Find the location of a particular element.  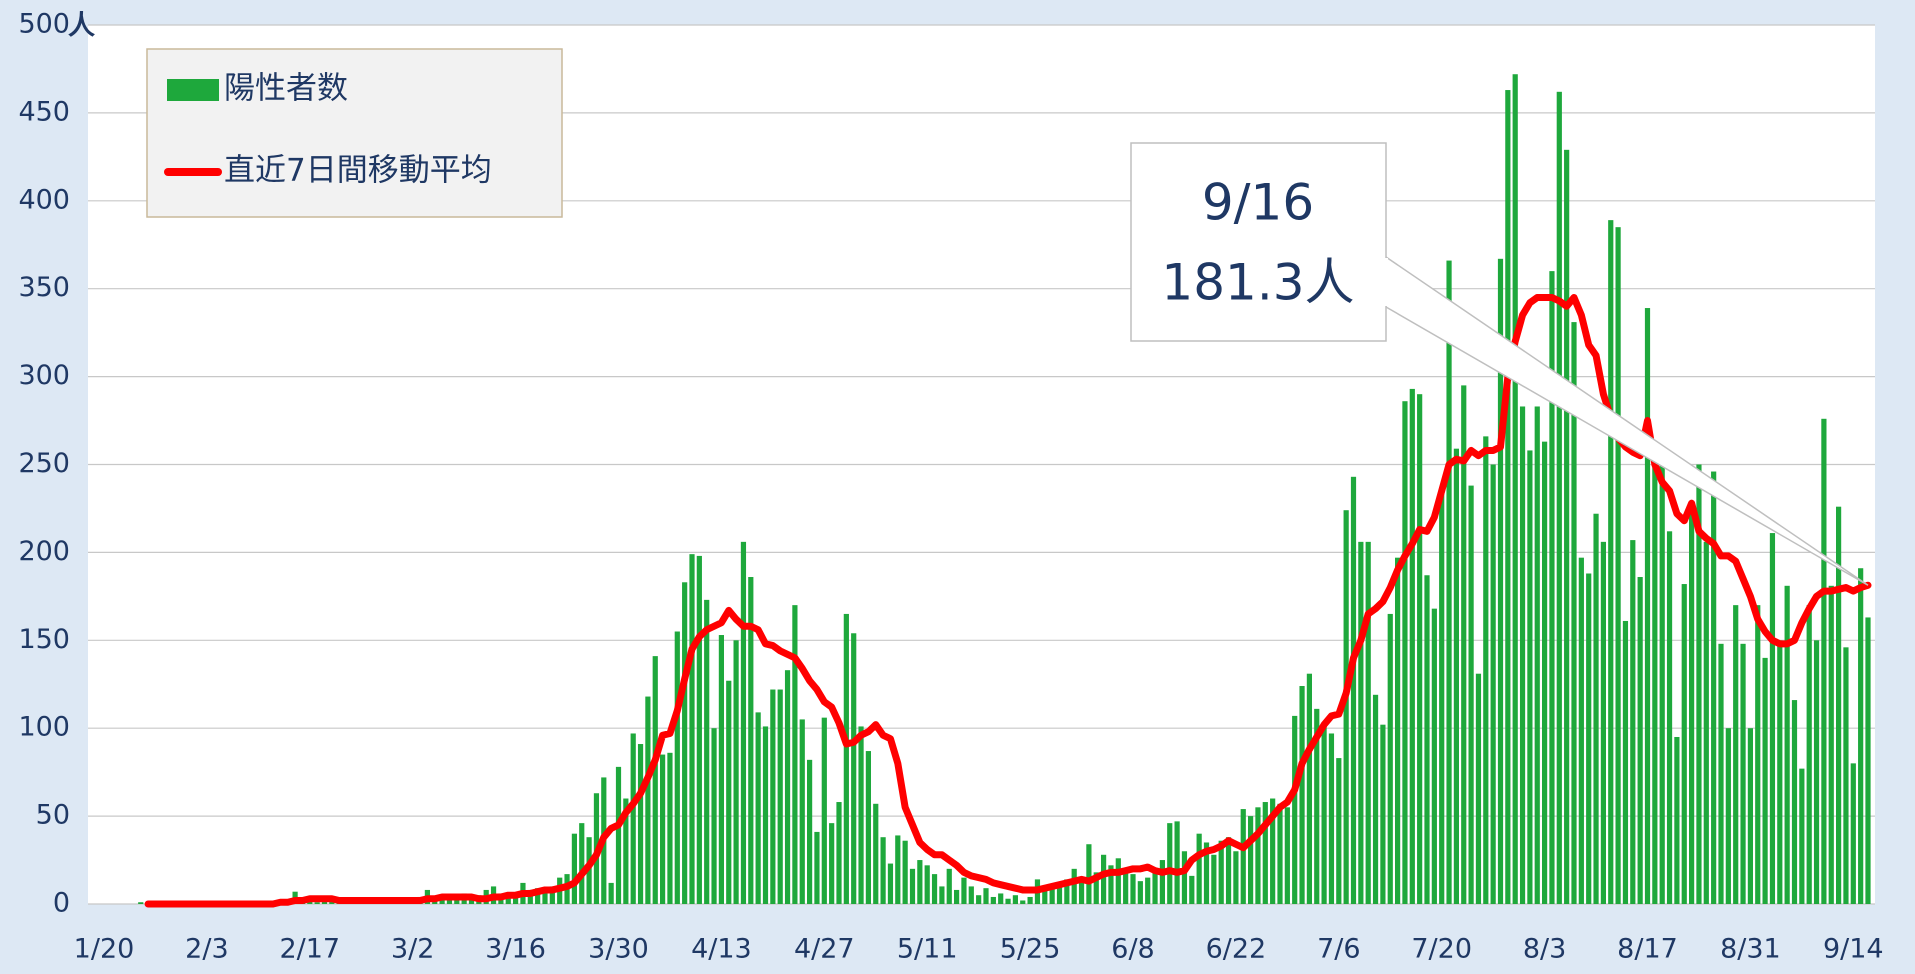

y-tick-label: 150 is located at coordinates (44, 639).